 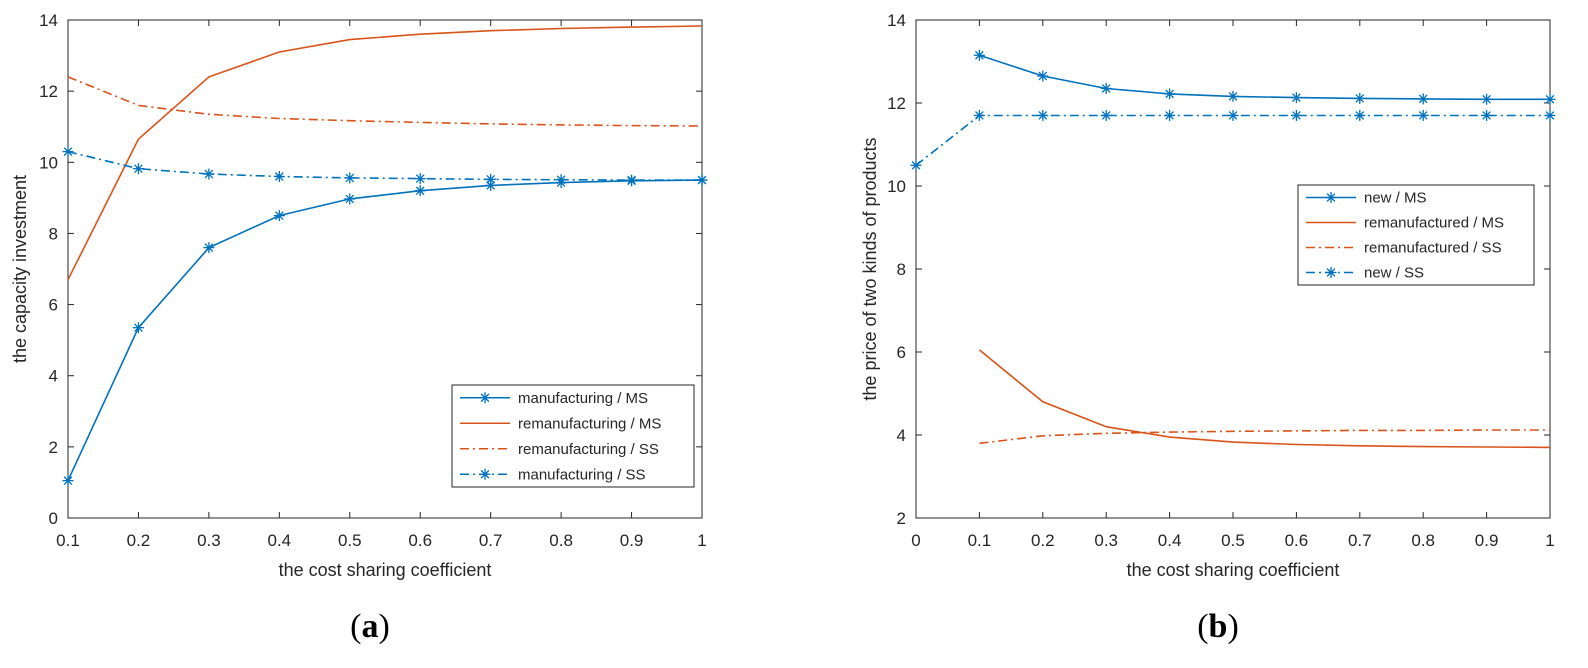 I want to click on legend-label: manufacturing / SS, so click(x=582, y=474).